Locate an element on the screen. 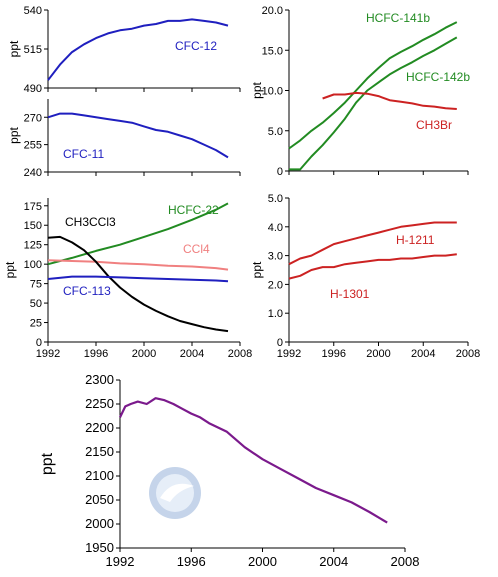  y-tick-label: 3.0 is located at coordinates (275, 257).